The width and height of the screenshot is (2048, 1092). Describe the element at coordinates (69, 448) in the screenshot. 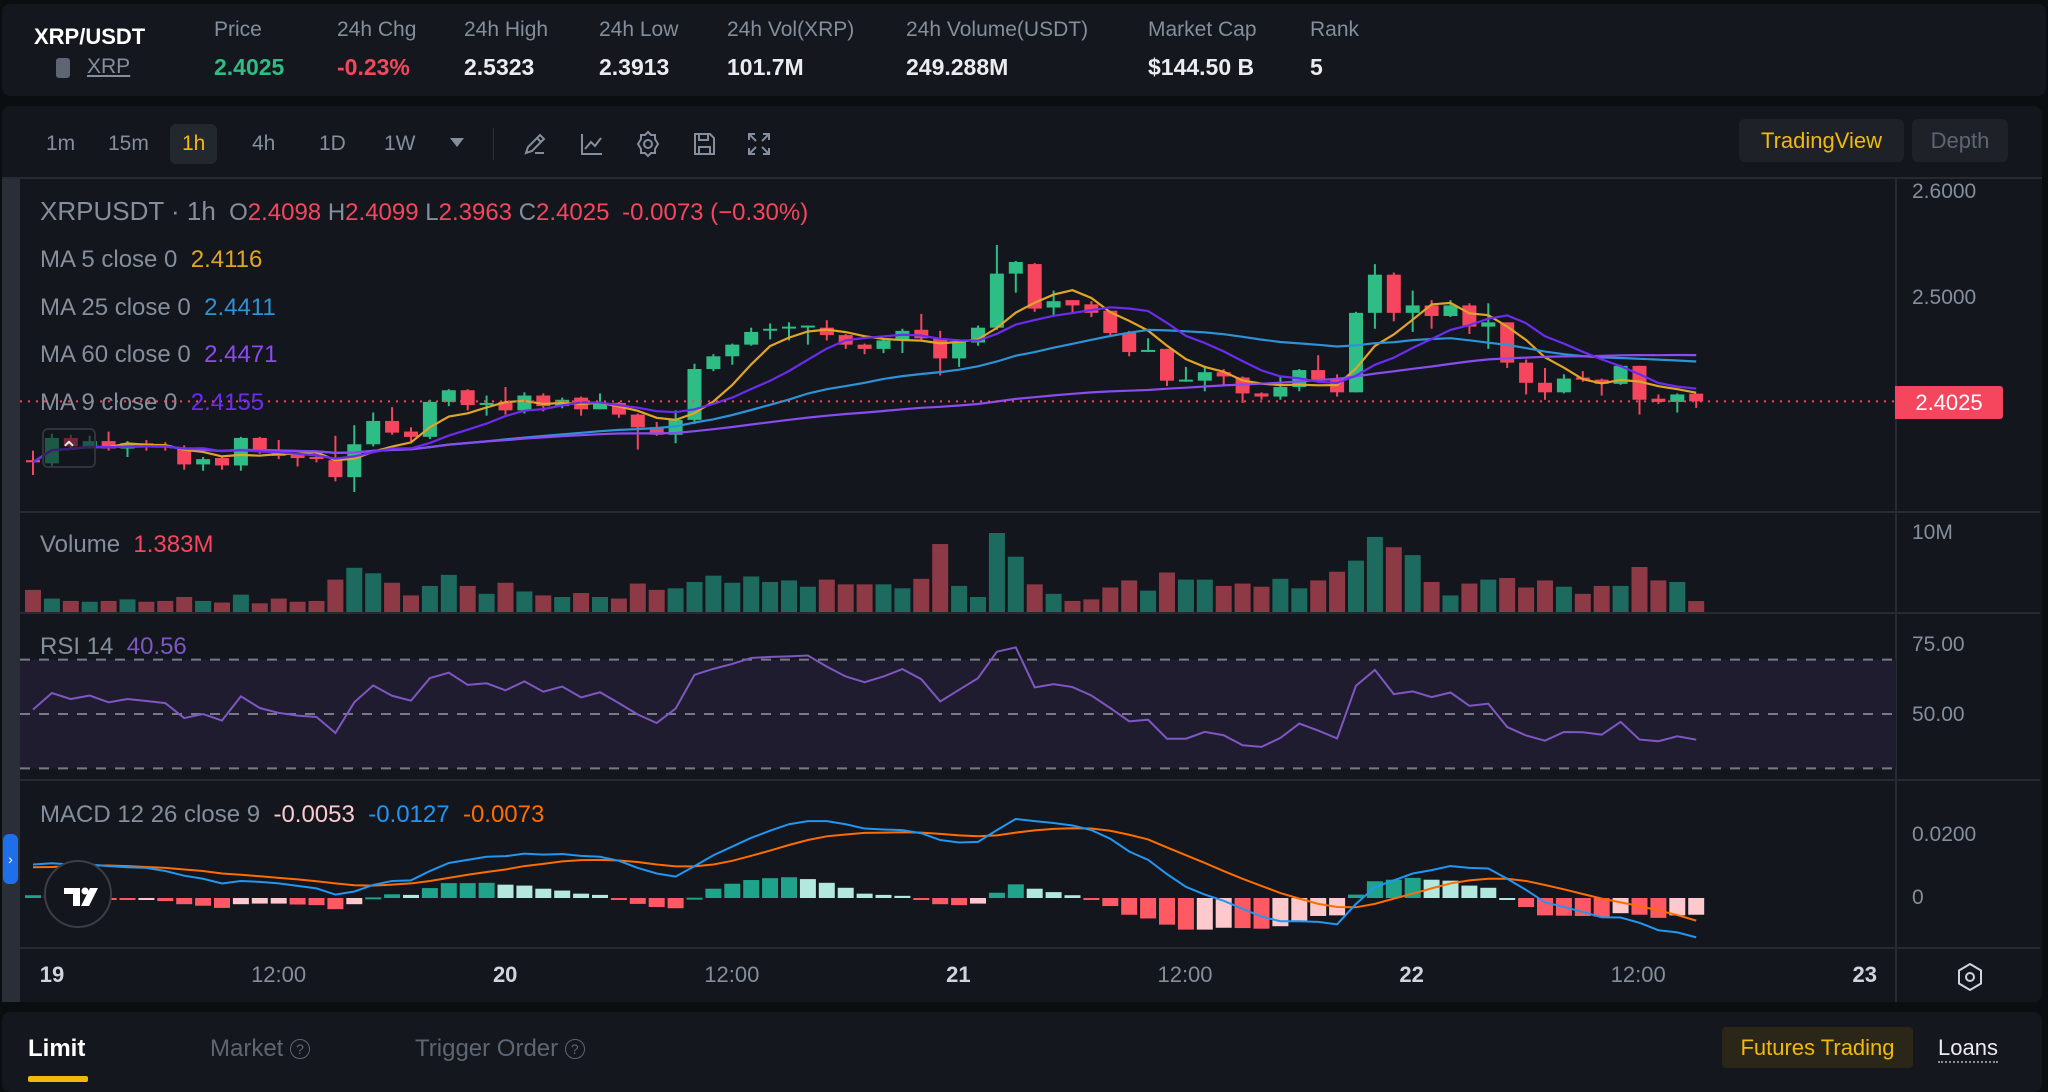

I see `collapse-legend-button: ⌃` at that location.